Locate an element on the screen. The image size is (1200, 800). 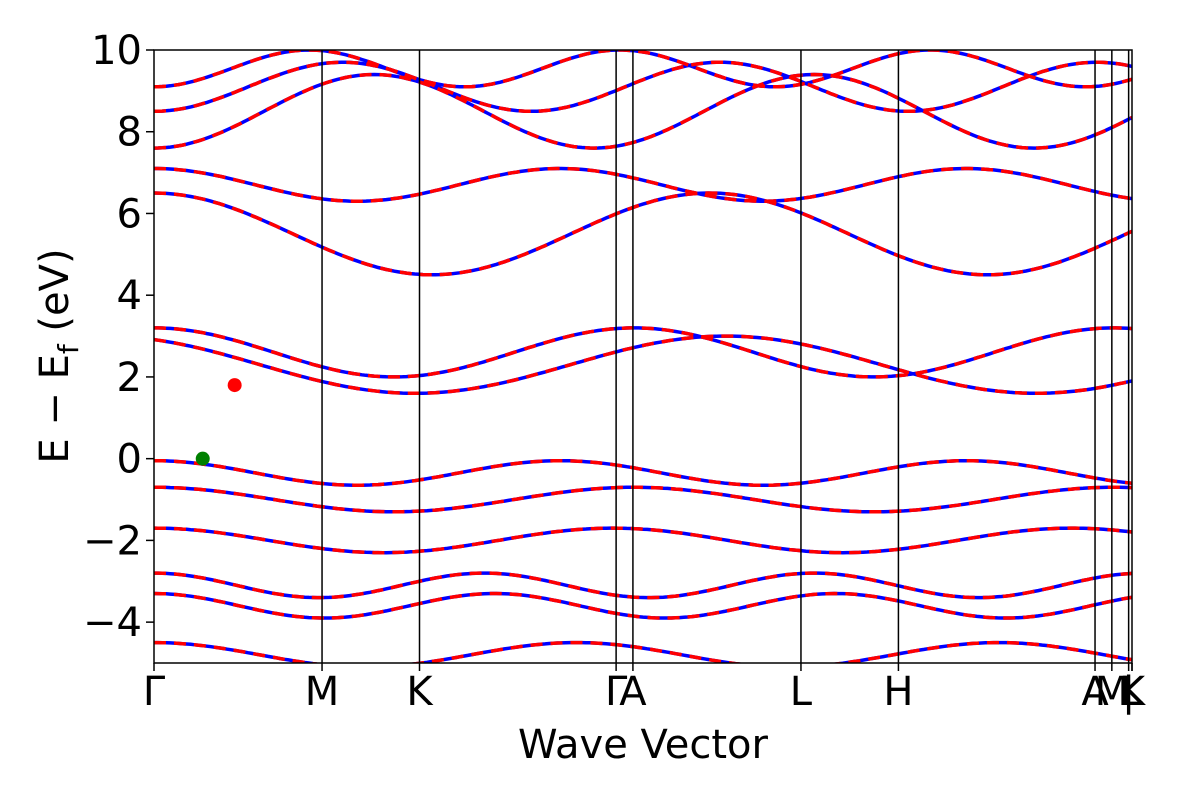
valence-band-maximum-marker is located at coordinates (202, 458).